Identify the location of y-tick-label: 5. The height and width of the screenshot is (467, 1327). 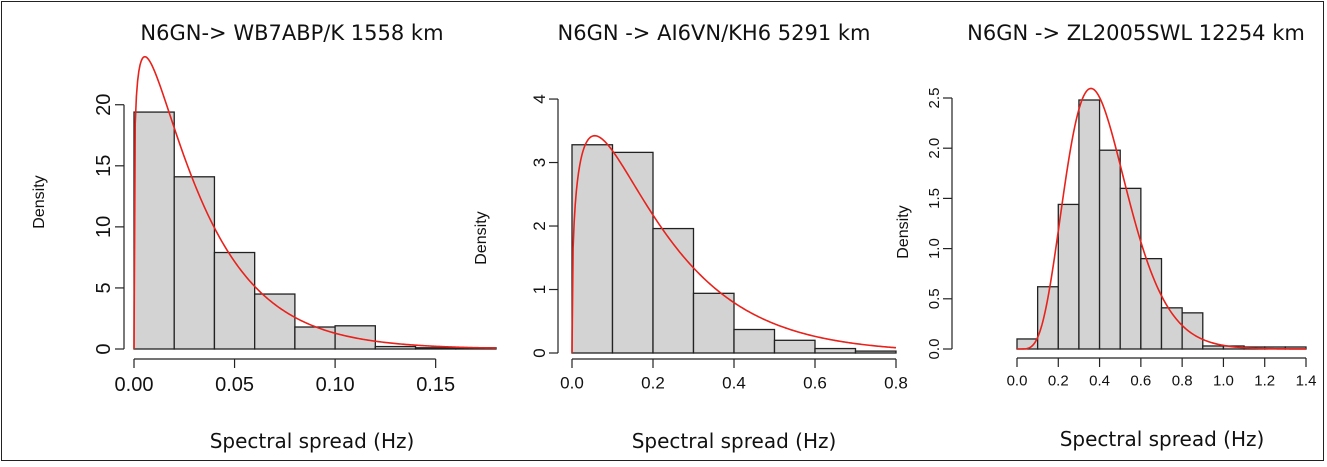
(104, 287).